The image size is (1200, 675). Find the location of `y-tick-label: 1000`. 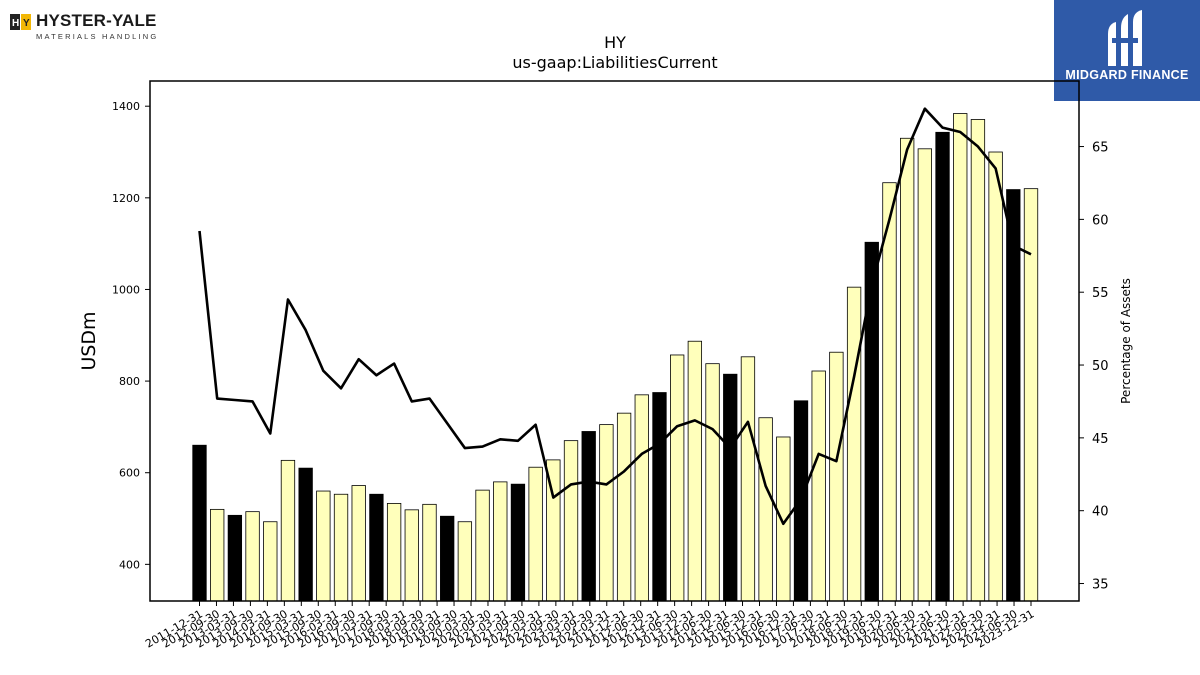

y-tick-label: 1000 is located at coordinates (126, 289).